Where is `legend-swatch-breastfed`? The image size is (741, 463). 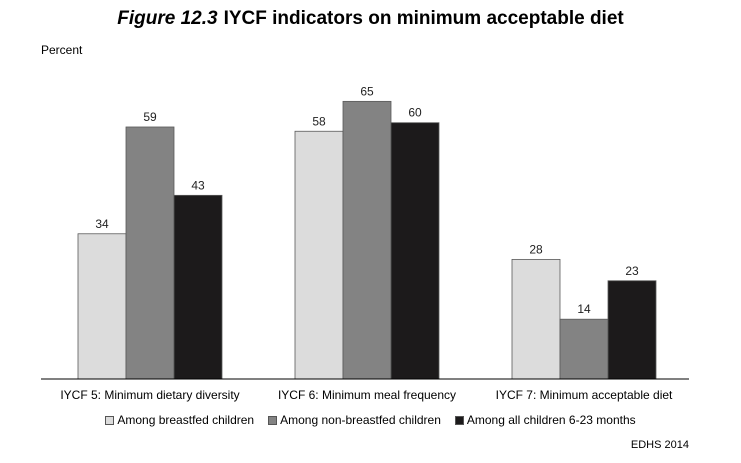
legend-swatch-breastfed is located at coordinates (110, 420).